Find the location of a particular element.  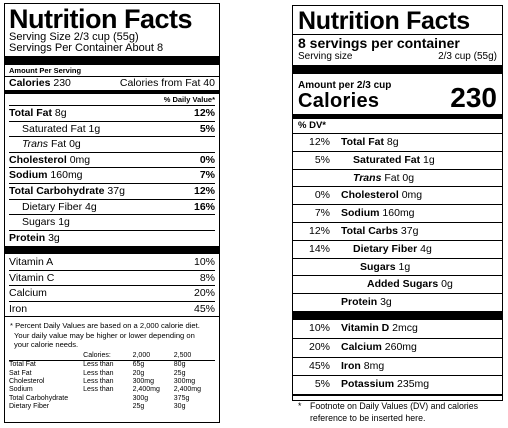

old-nutrient-row: Total Carbohydrate 37g 12% is located at coordinates (112, 190).